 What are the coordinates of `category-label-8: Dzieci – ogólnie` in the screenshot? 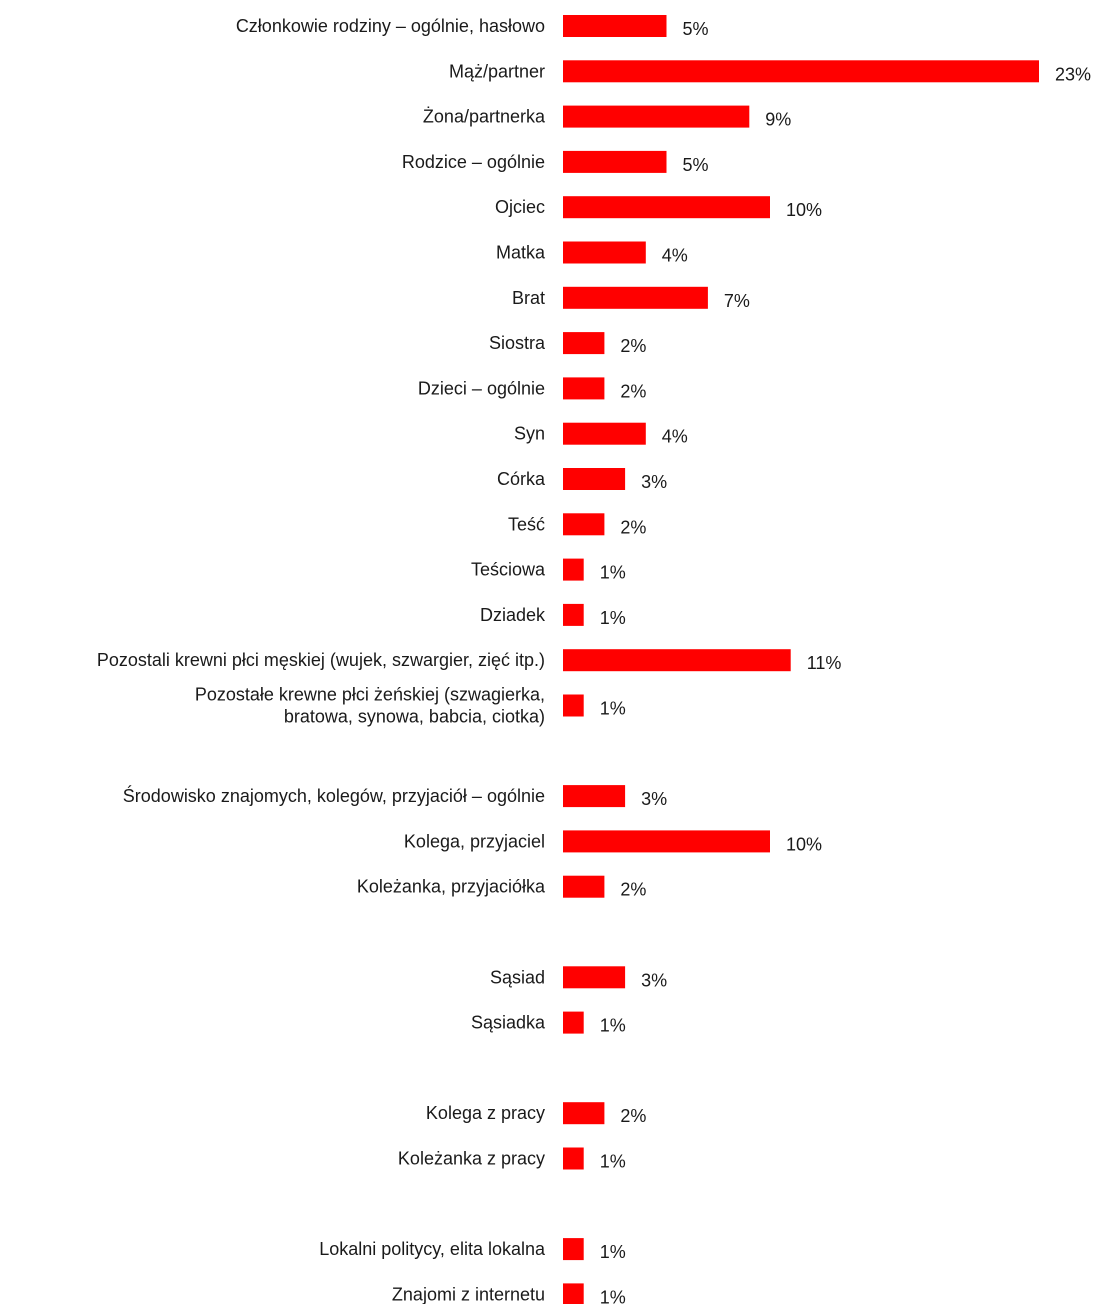 It's located at (481, 388).